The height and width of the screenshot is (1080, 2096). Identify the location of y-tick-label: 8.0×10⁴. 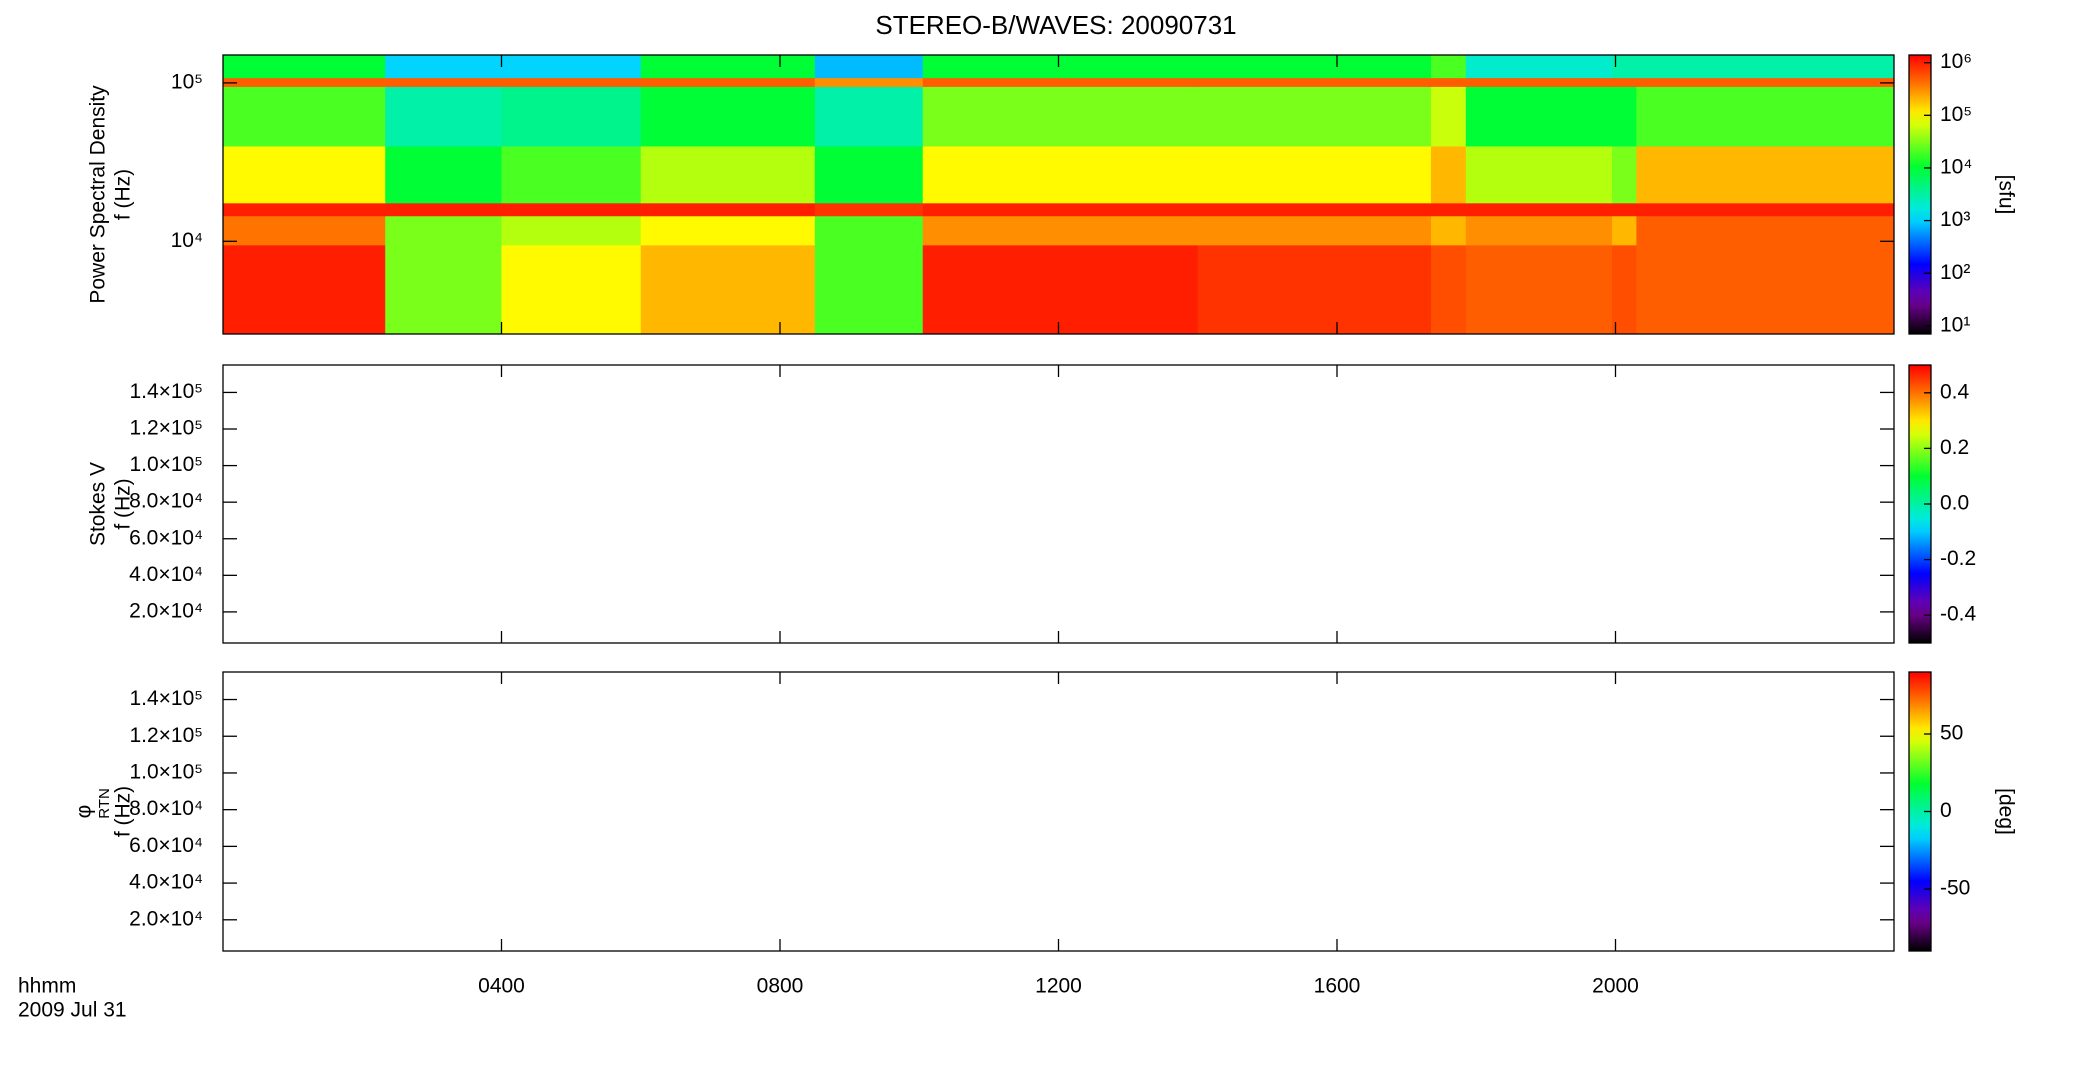
(166, 501).